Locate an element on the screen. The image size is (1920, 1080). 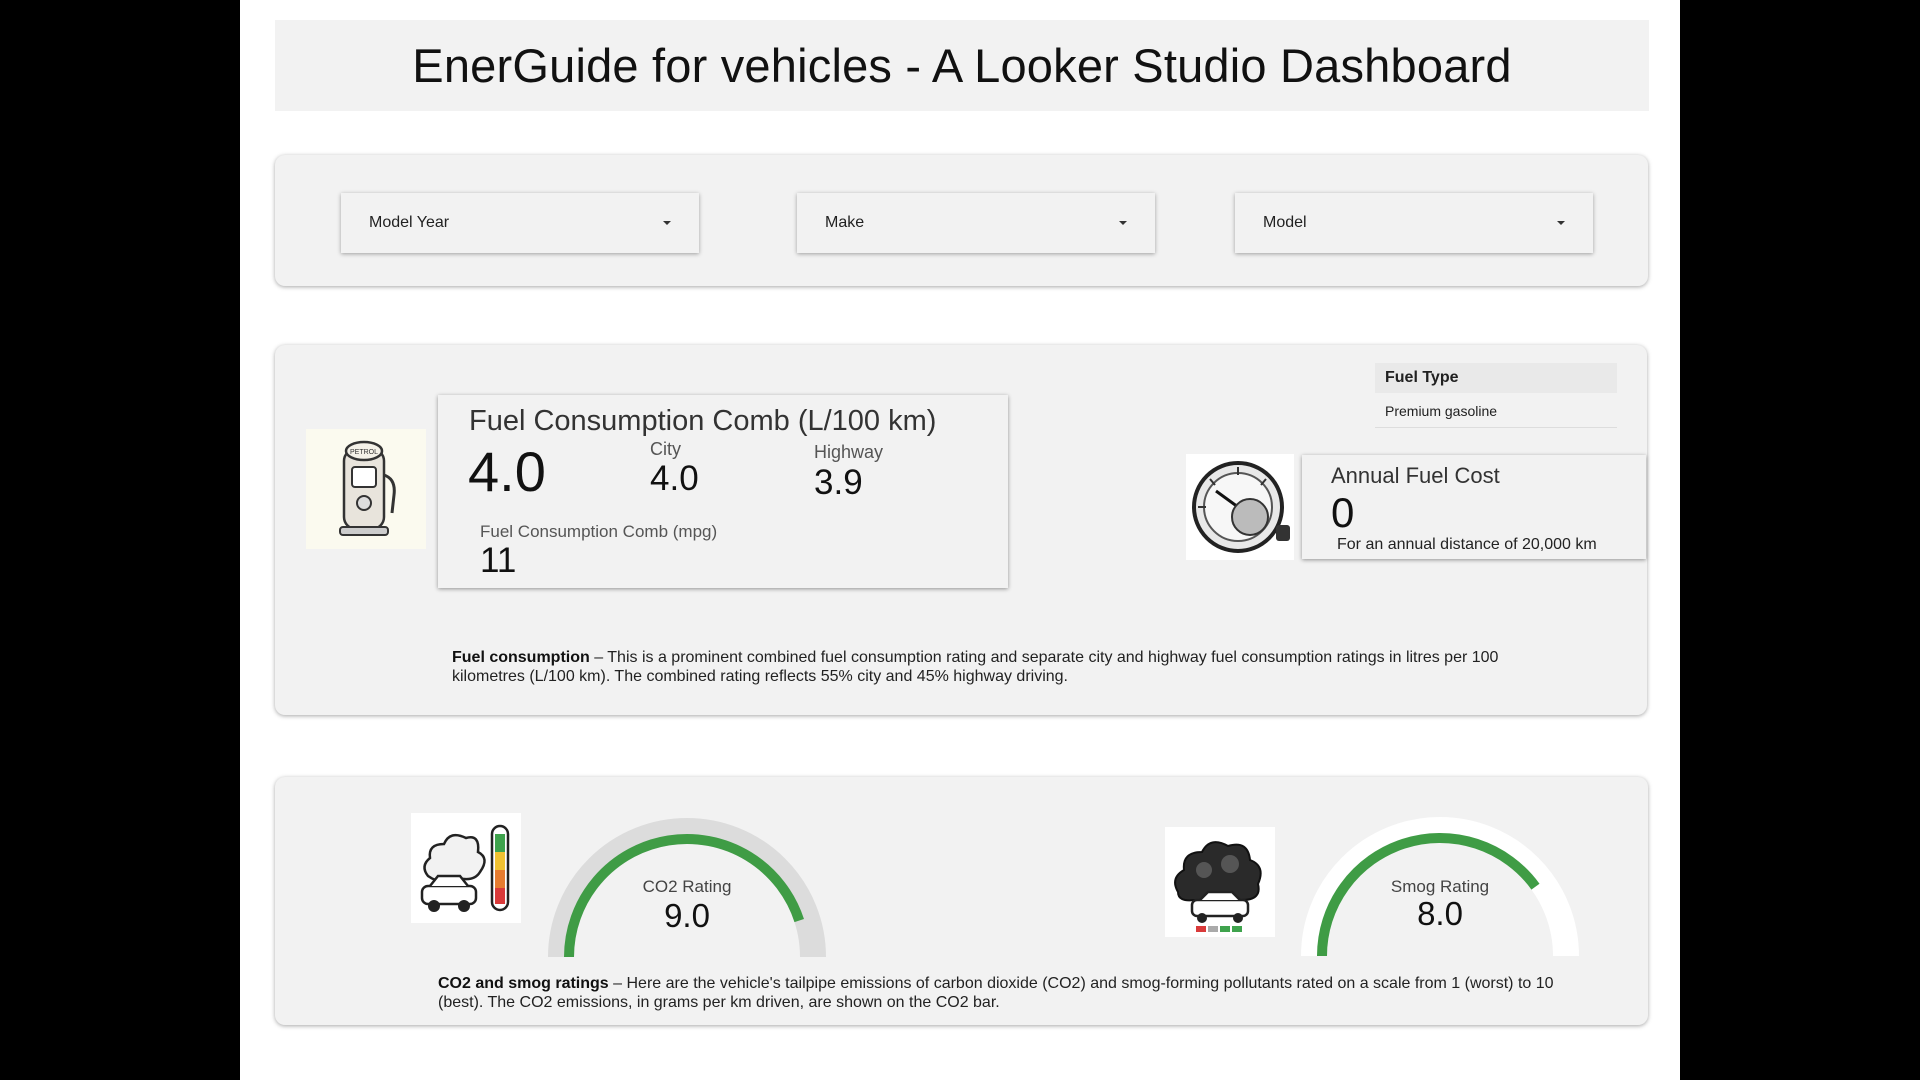
co2-gauge-label: CO2 Rating is located at coordinates (687, 886).